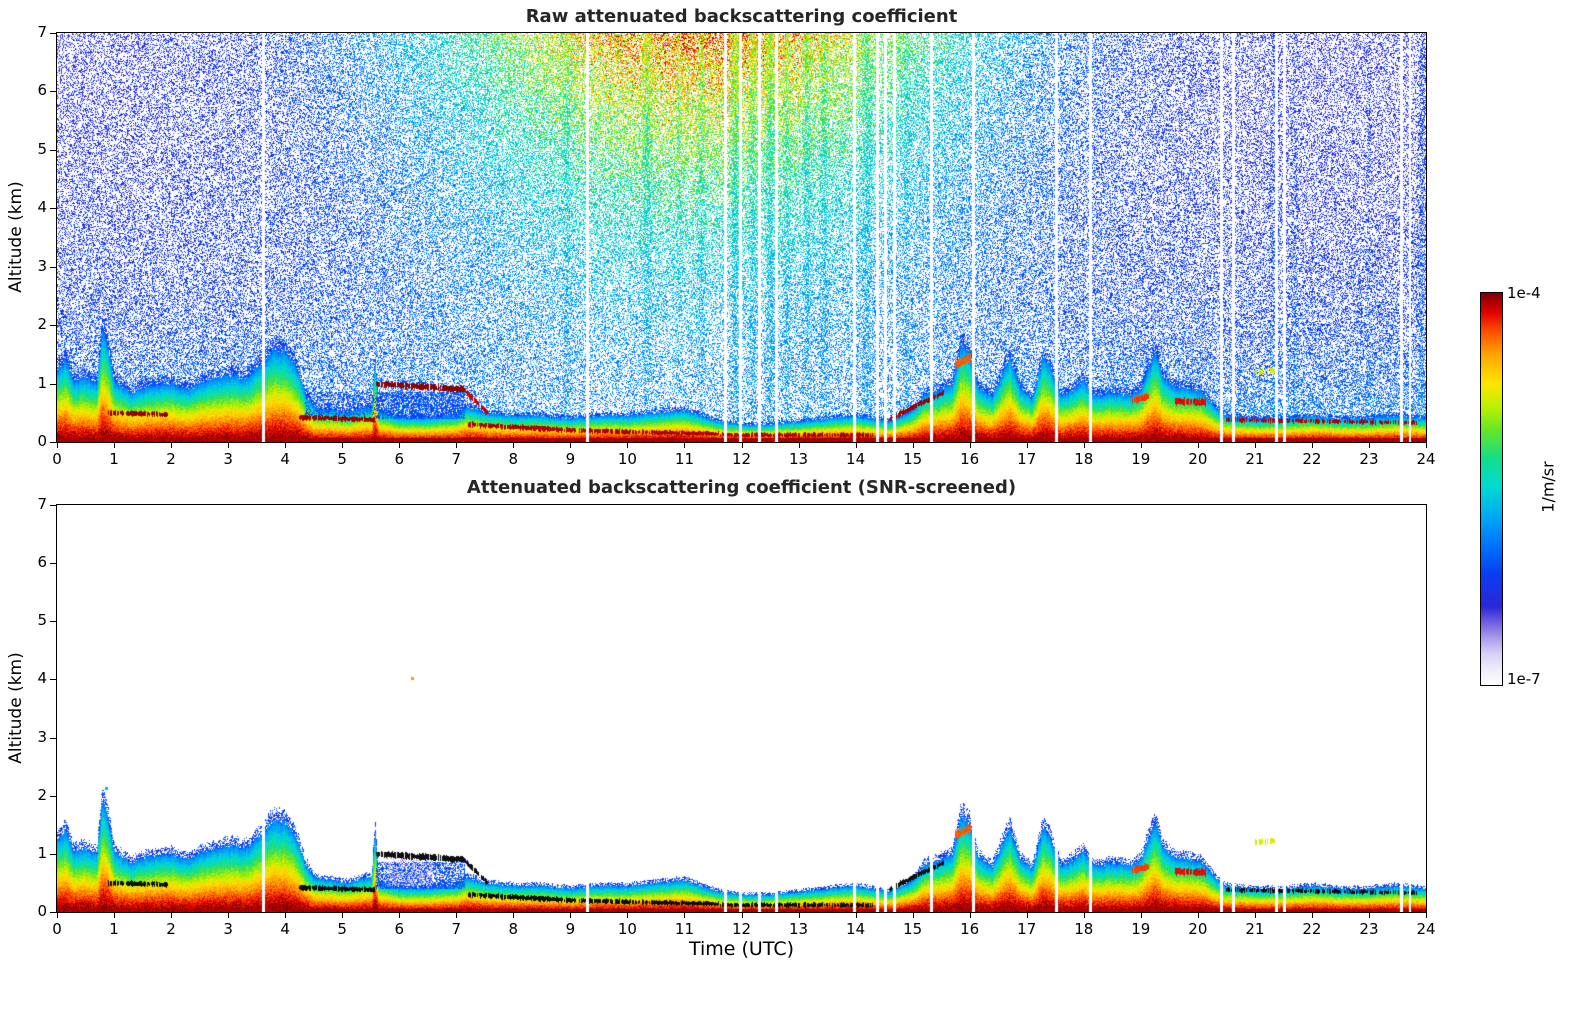  I want to click on x-tick-label: 12, so click(741, 929).